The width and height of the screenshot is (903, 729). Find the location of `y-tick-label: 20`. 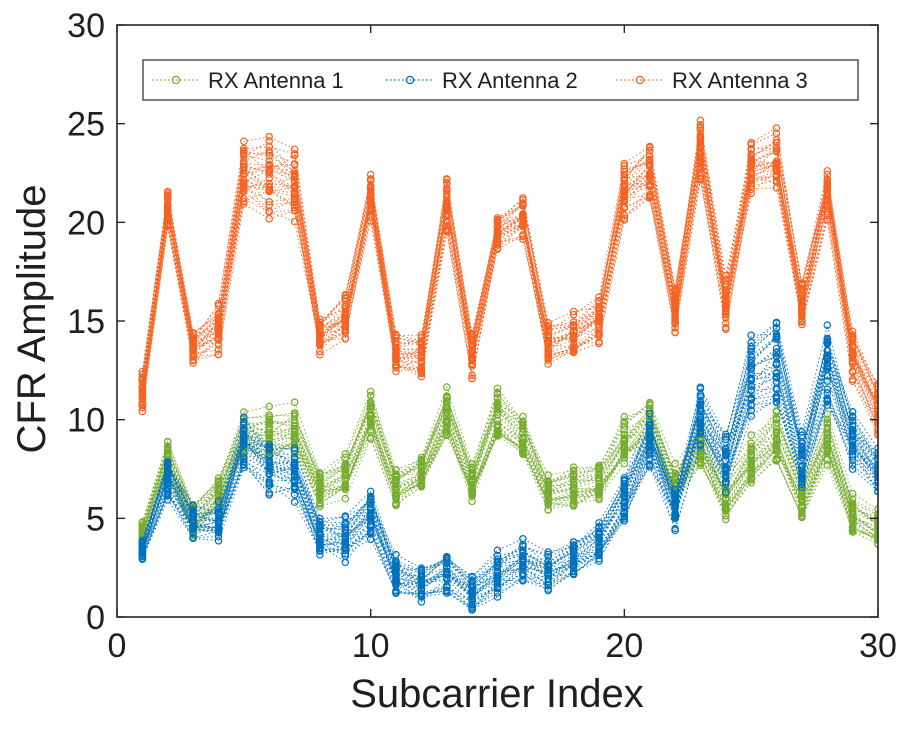

y-tick-label: 20 is located at coordinates (86, 223).